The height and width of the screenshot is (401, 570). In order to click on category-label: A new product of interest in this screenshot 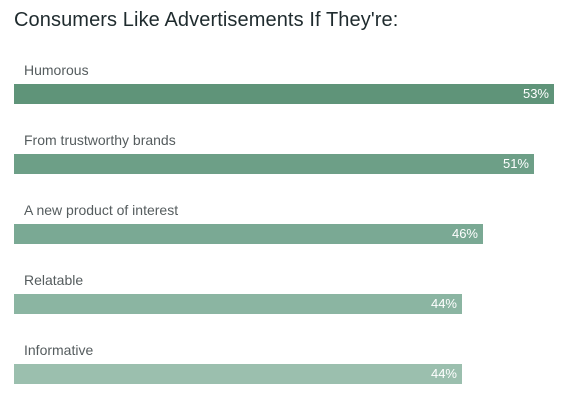, I will do `click(101, 210)`.